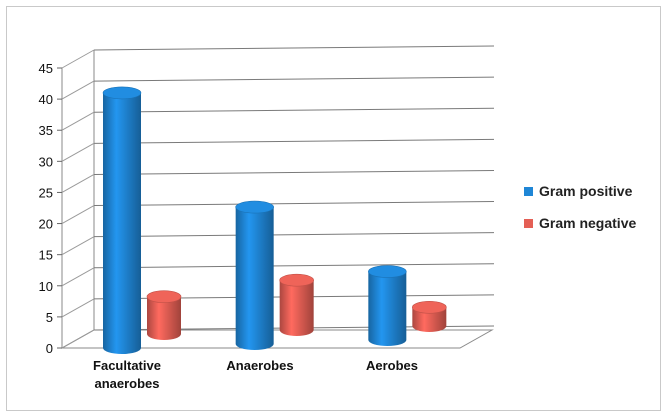 The image size is (667, 417). I want to click on x-axis-labels: Facultative anaerobes Anaerobes Aerobes, so click(255, 374).